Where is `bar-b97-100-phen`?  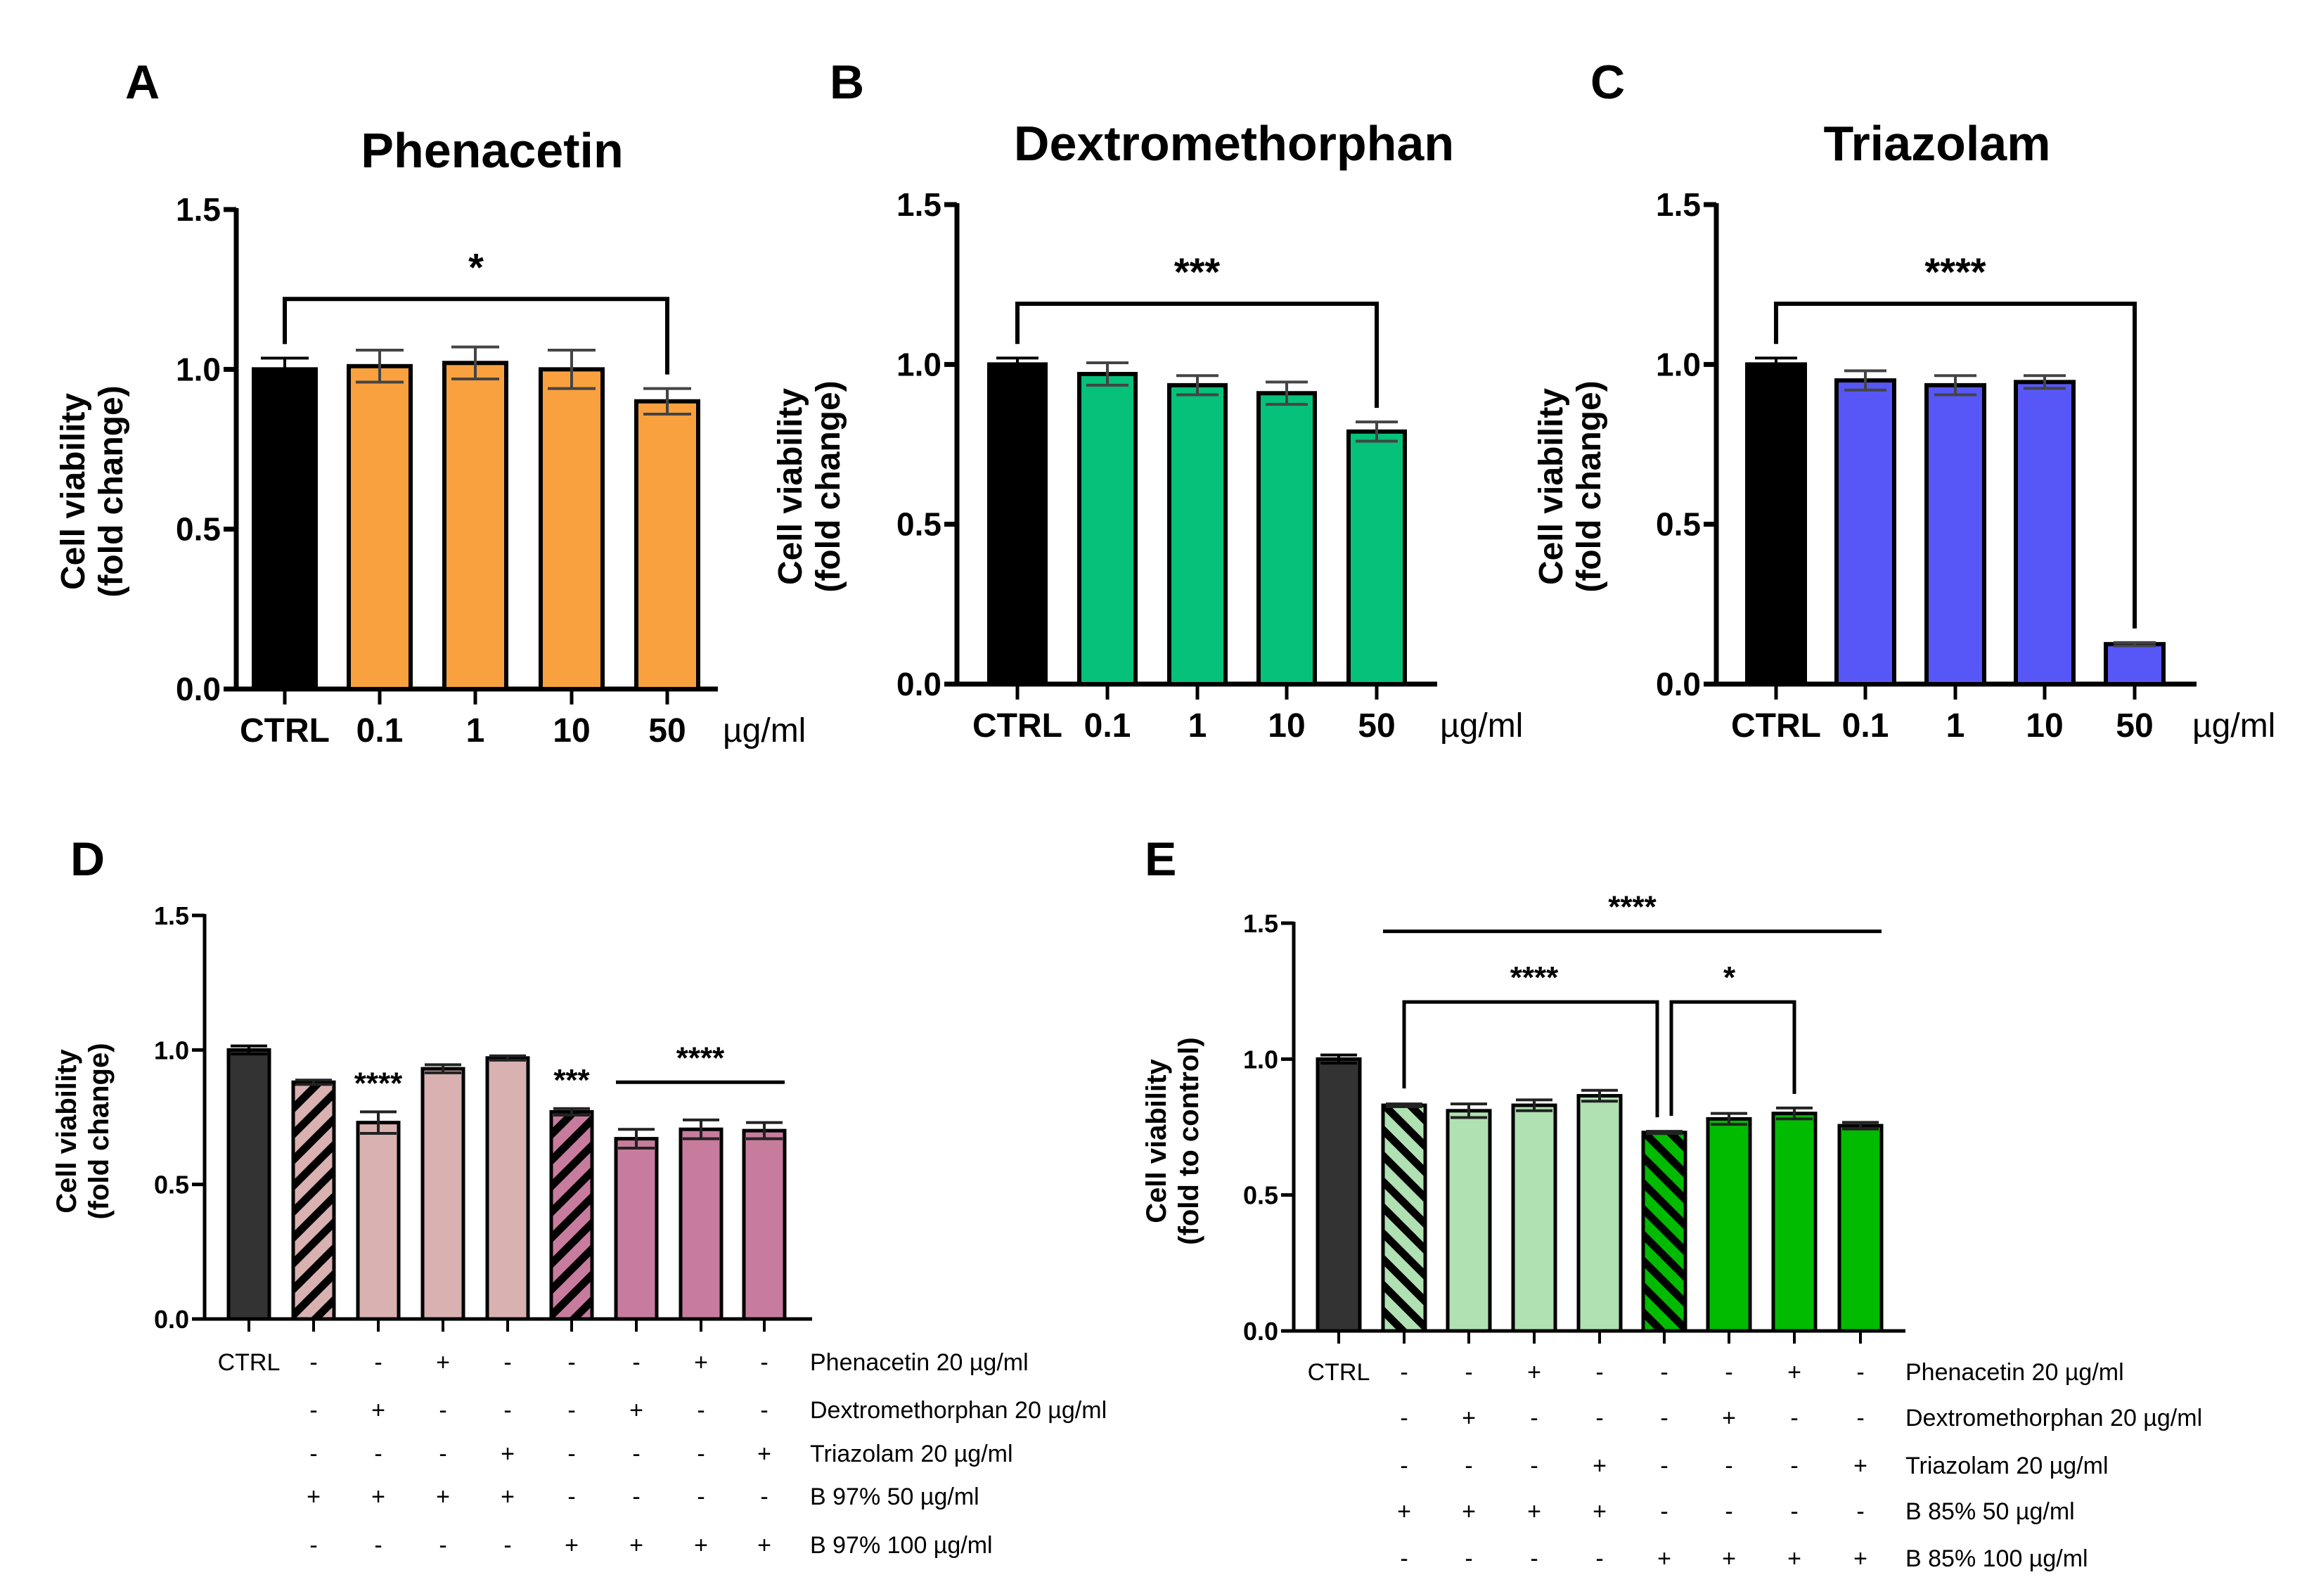 bar-b97-100-phen is located at coordinates (701, 1224).